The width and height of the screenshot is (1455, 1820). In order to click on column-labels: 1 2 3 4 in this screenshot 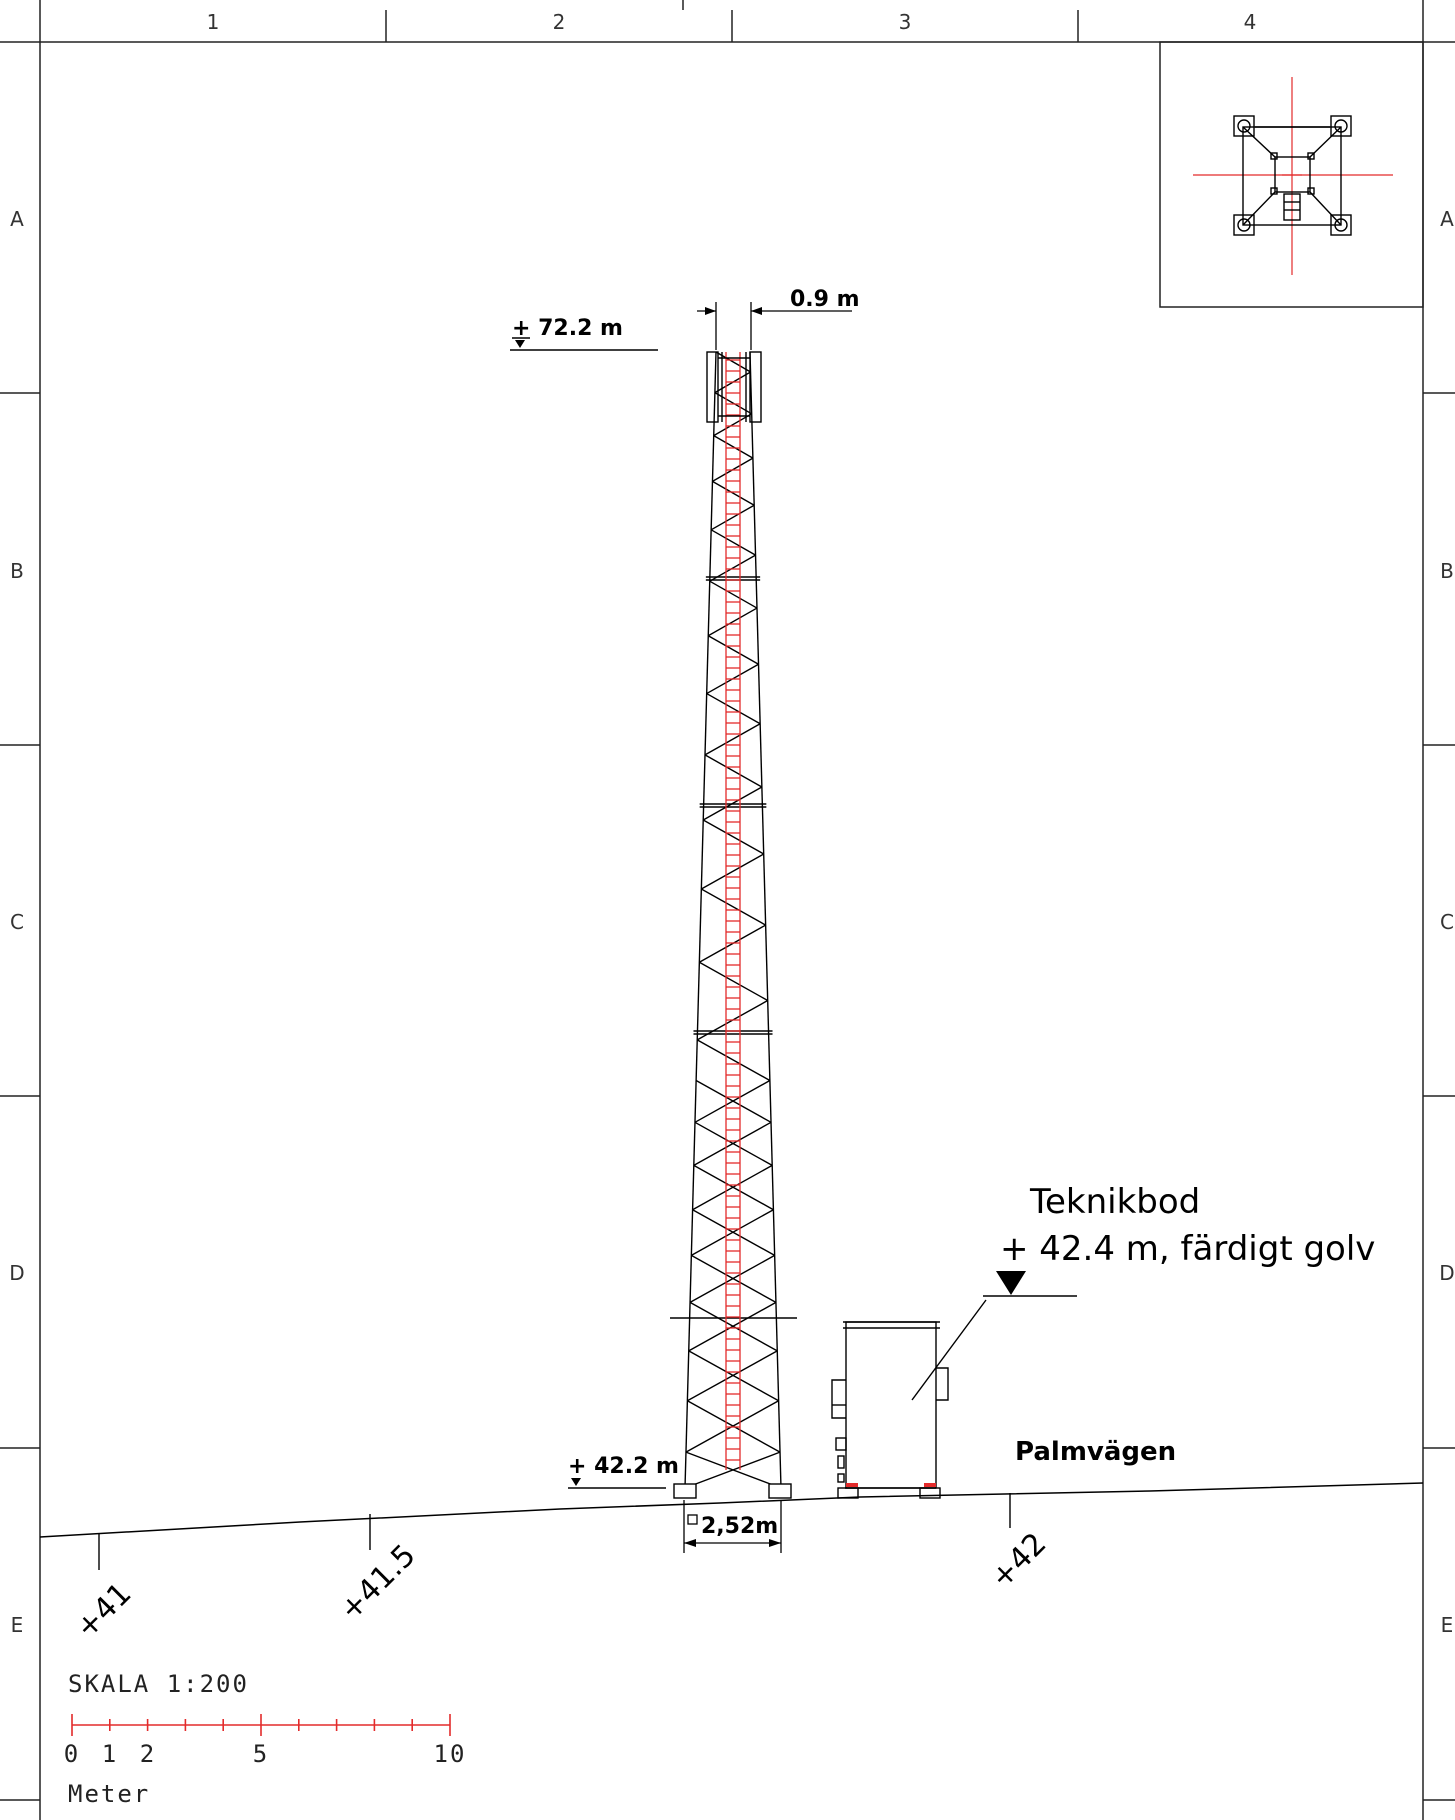, I will do `click(732, 22)`.